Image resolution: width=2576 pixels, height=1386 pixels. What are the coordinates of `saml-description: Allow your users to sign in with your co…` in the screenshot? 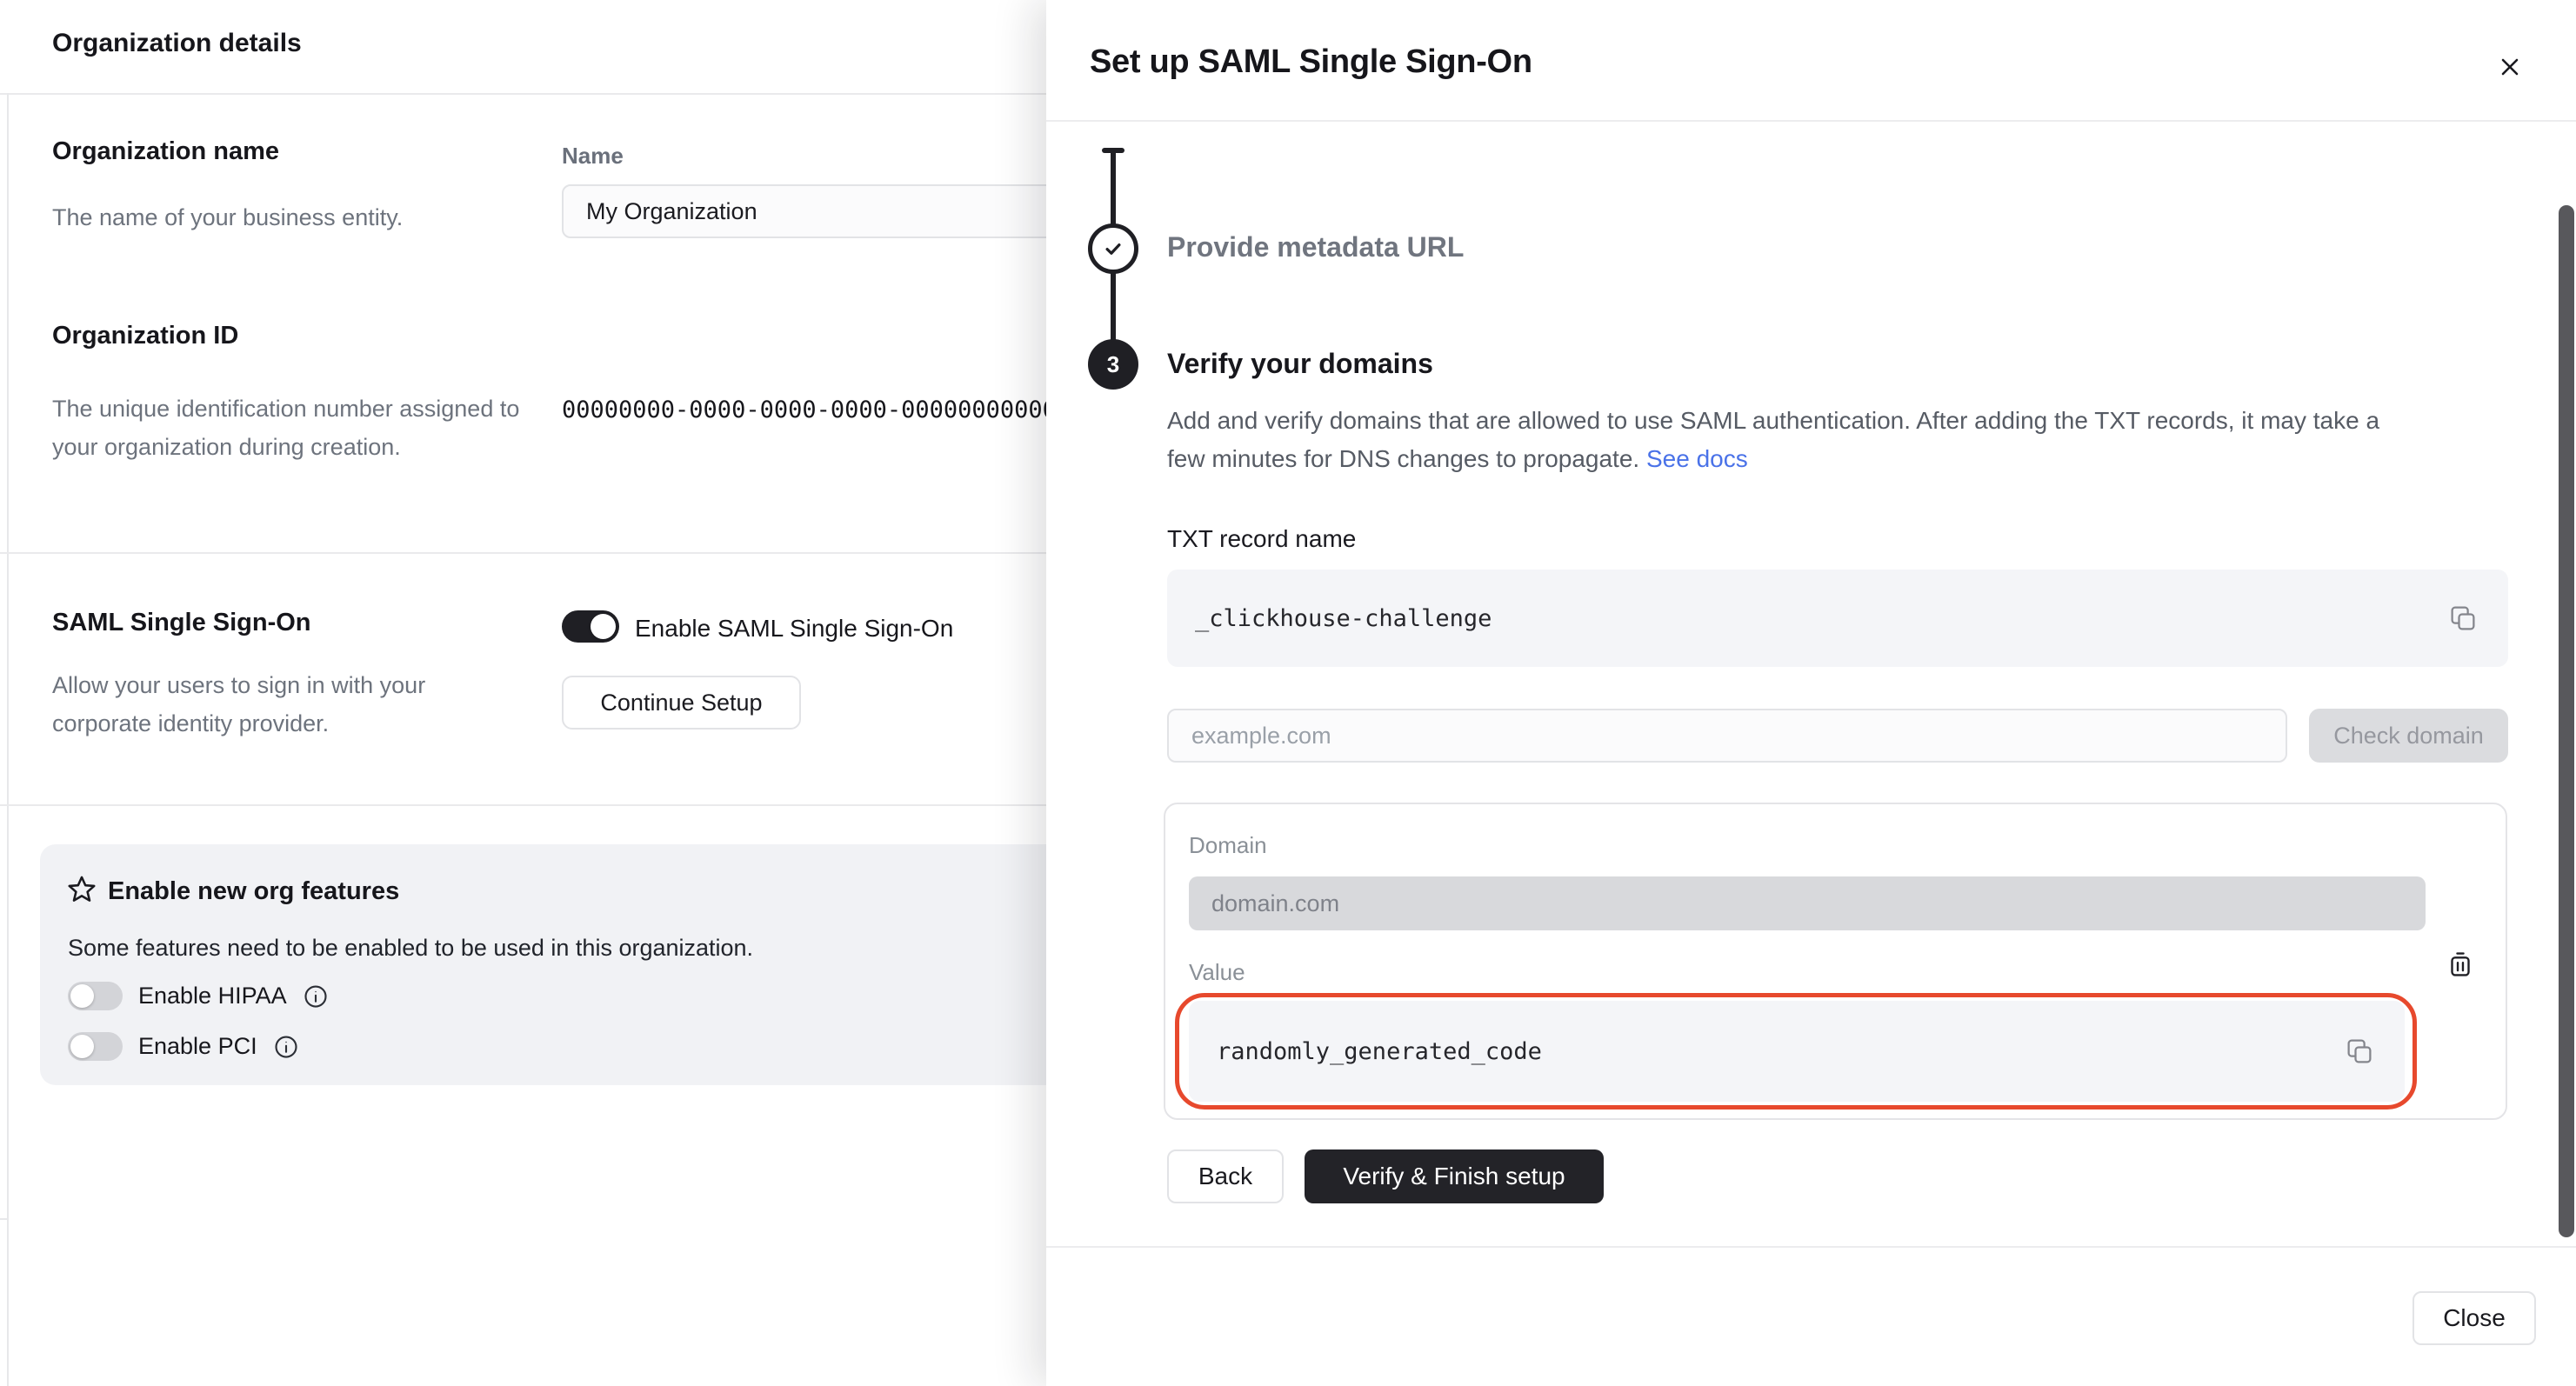 It's located at (239, 704).